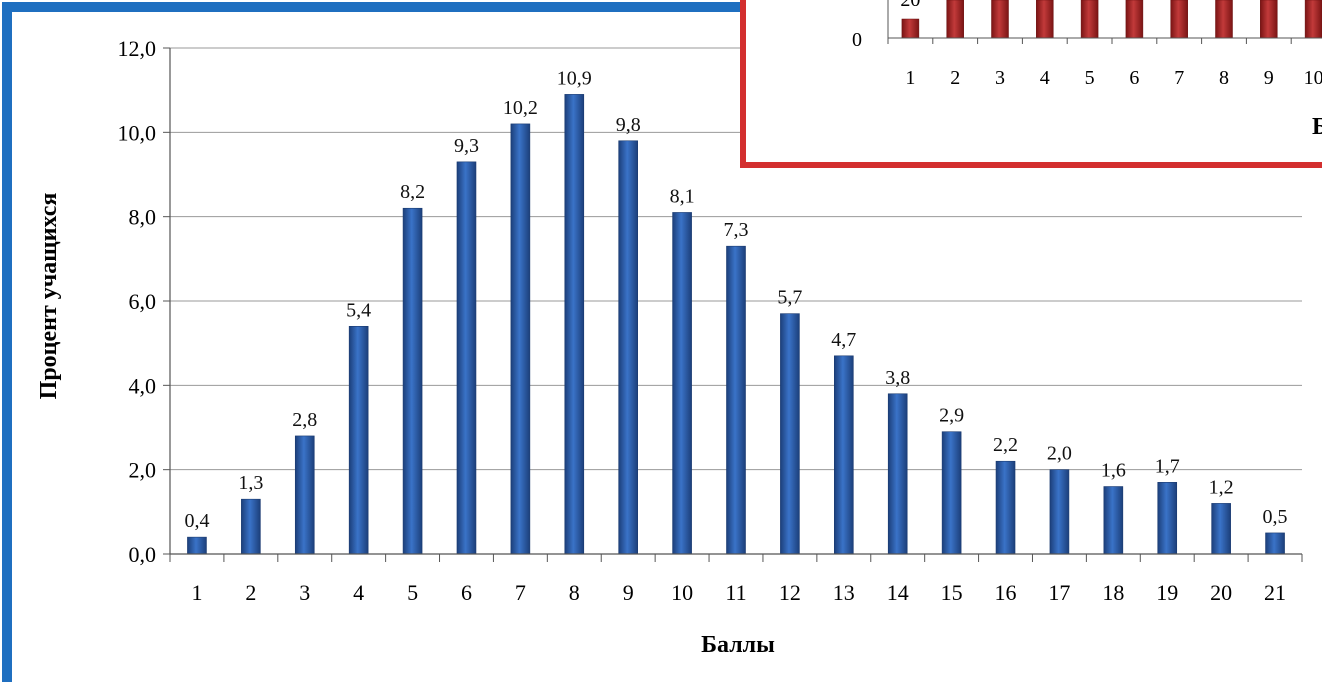 Image resolution: width=1322 pixels, height=687 pixels. What do you see at coordinates (955, 78) in the screenshot?
I see `inset-x-tick-label: 2` at bounding box center [955, 78].